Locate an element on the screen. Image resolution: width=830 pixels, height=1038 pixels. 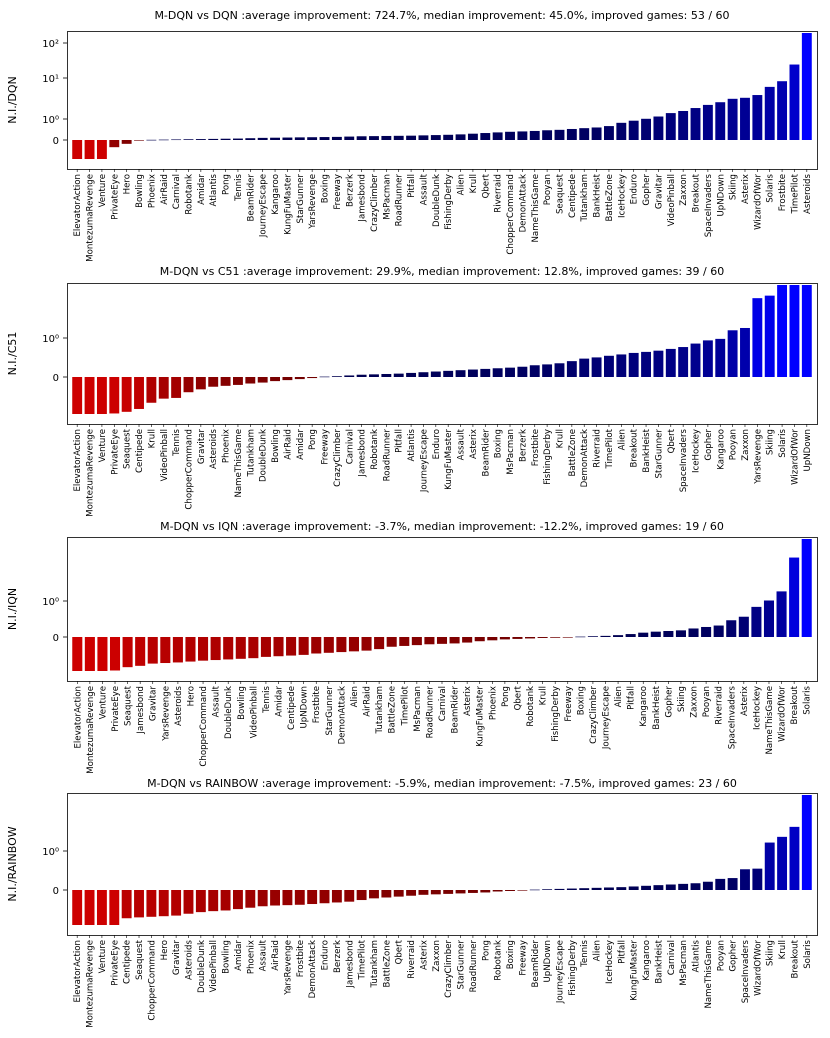
x-tick-label: Assault is located at coordinates (264, 955).